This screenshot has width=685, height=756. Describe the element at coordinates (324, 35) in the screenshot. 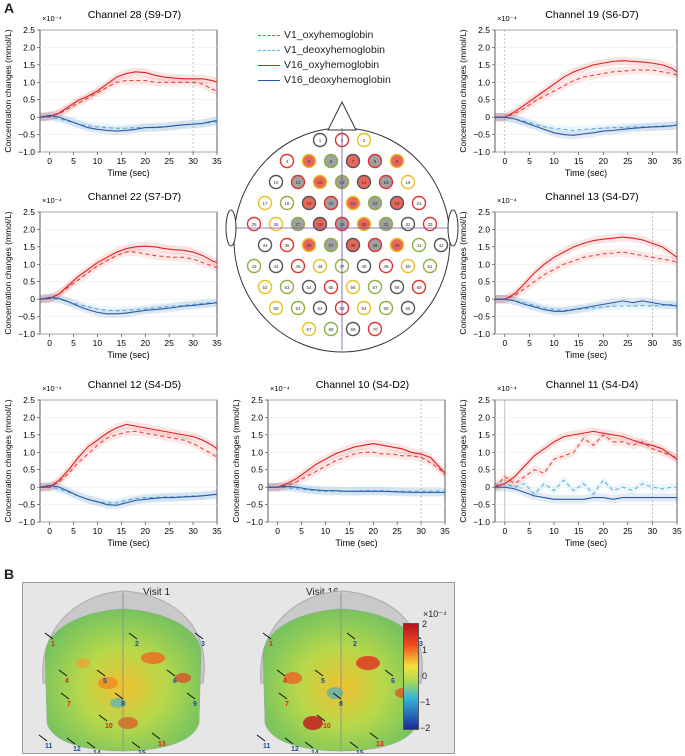

I see `legend-item-v1-oxy: V1_oxyhemoglobin` at that location.